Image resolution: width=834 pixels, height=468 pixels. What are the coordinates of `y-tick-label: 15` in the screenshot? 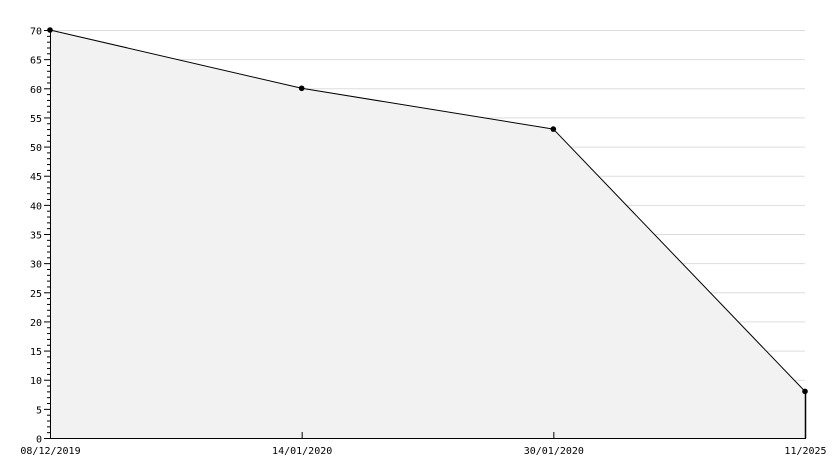 It's located at (36, 352).